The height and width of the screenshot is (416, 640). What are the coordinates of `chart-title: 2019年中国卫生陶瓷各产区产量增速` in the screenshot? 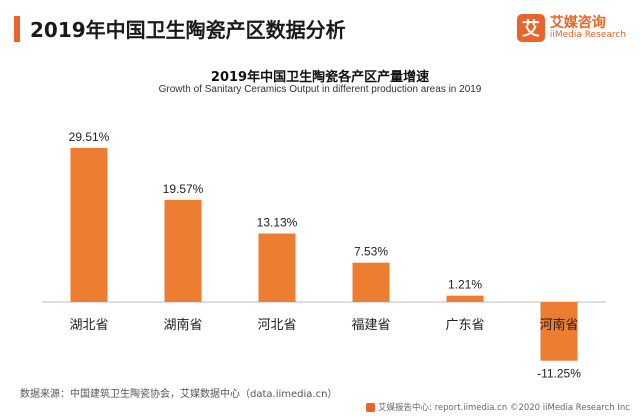 It's located at (320, 77).